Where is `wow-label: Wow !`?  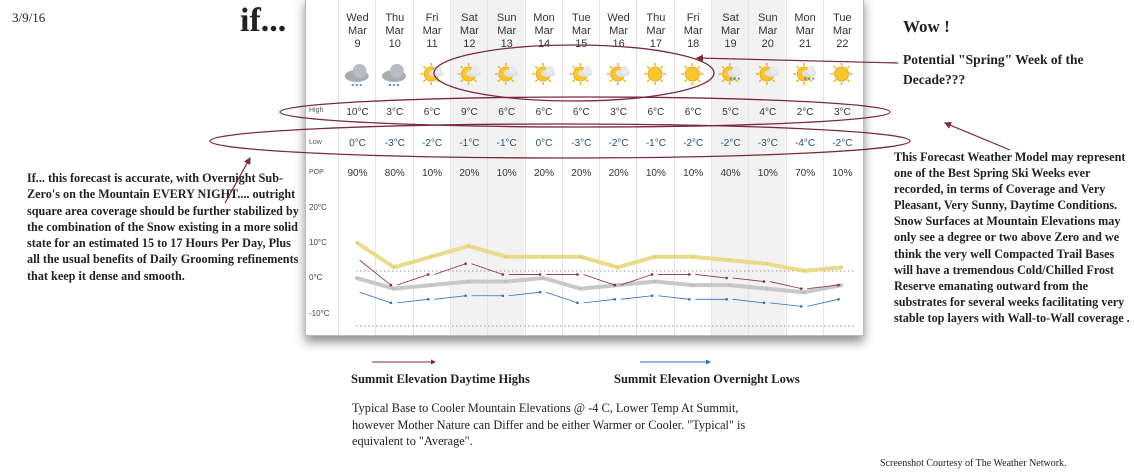
wow-label: Wow ! is located at coordinates (926, 26).